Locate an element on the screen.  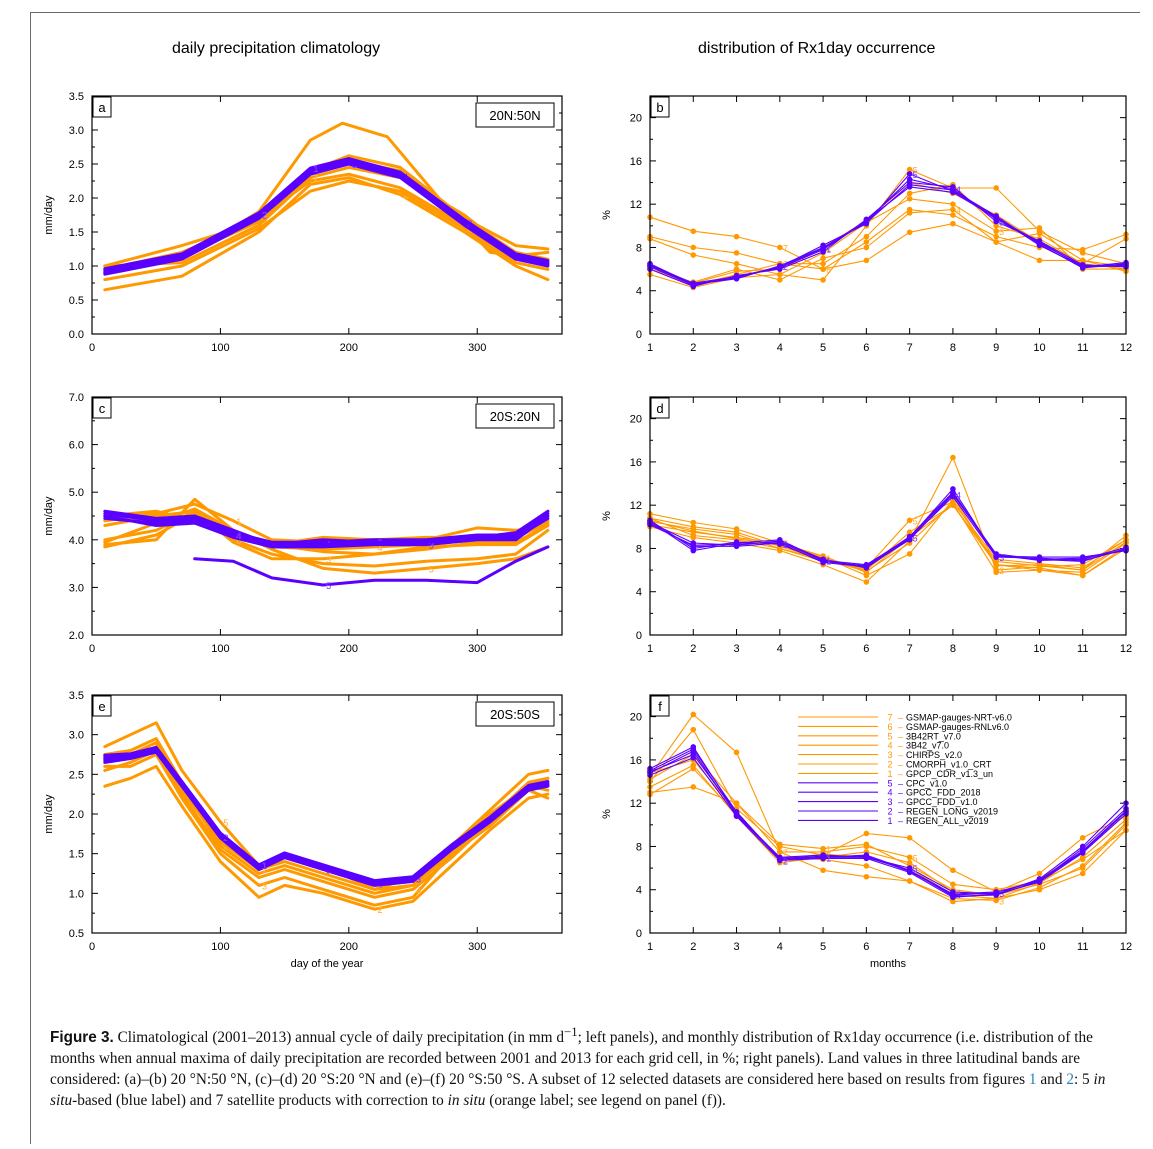
legend-entry-label: REGEN_LONG_v2019 is located at coordinates (952, 812).